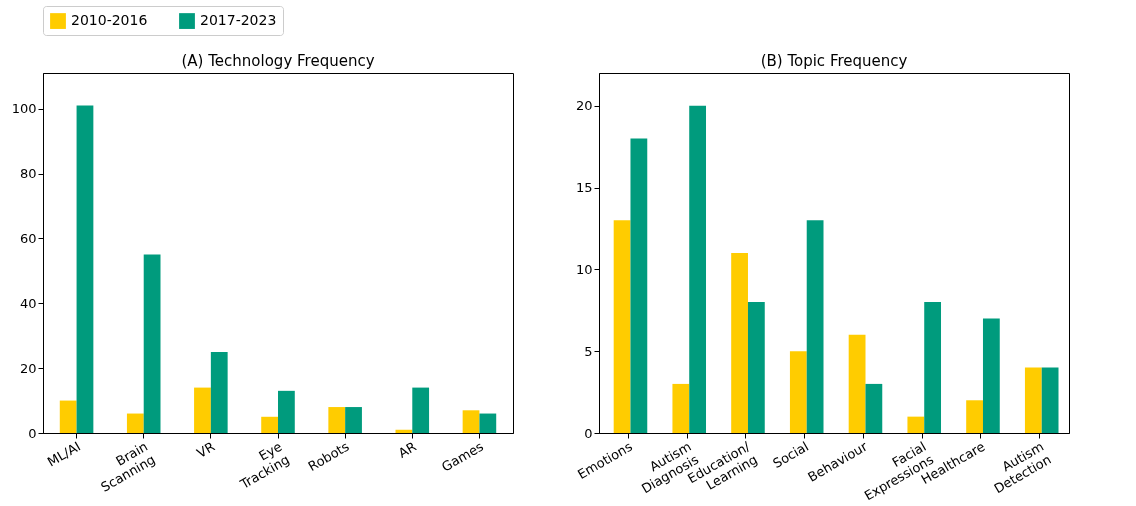 The height and width of the screenshot is (506, 1136). What do you see at coordinates (28, 303) in the screenshot?
I see `y-tick-label: 40` at bounding box center [28, 303].